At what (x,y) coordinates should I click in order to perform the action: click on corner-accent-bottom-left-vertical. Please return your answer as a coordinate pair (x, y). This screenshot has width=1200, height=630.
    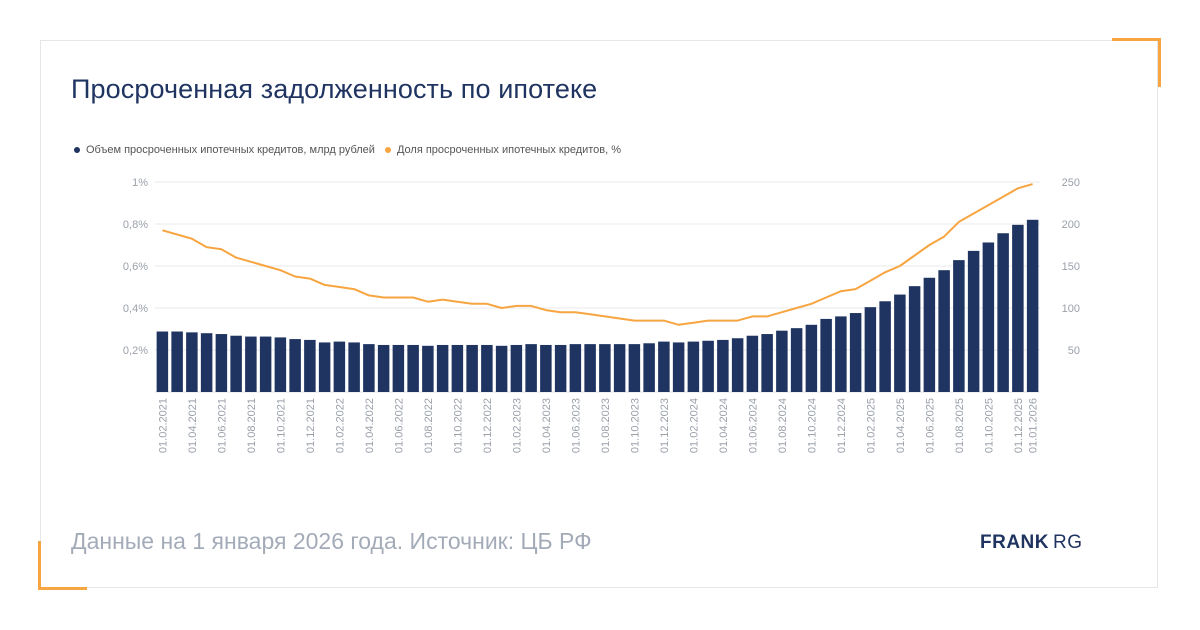
    Looking at the image, I should click on (39, 565).